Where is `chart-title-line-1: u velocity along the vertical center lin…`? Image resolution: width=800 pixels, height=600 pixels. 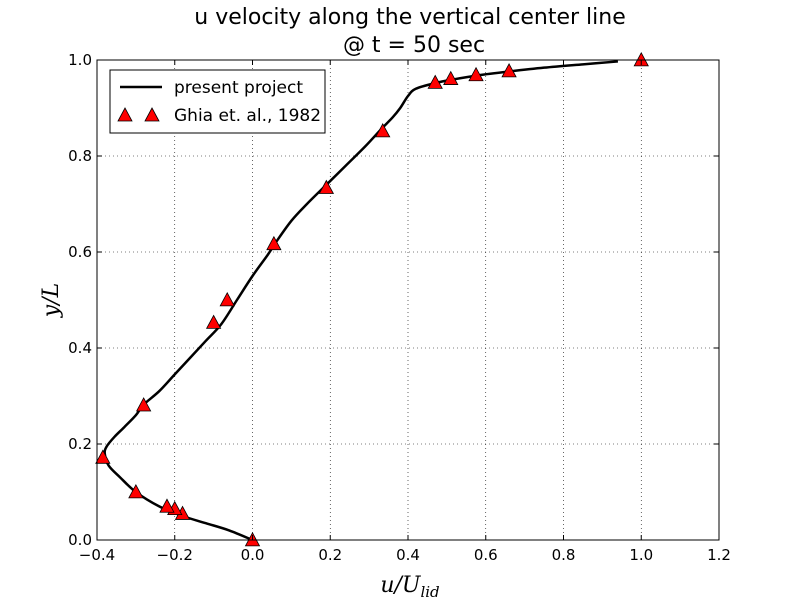 chart-title-line-1: u velocity along the vertical center lin… is located at coordinates (409, 17).